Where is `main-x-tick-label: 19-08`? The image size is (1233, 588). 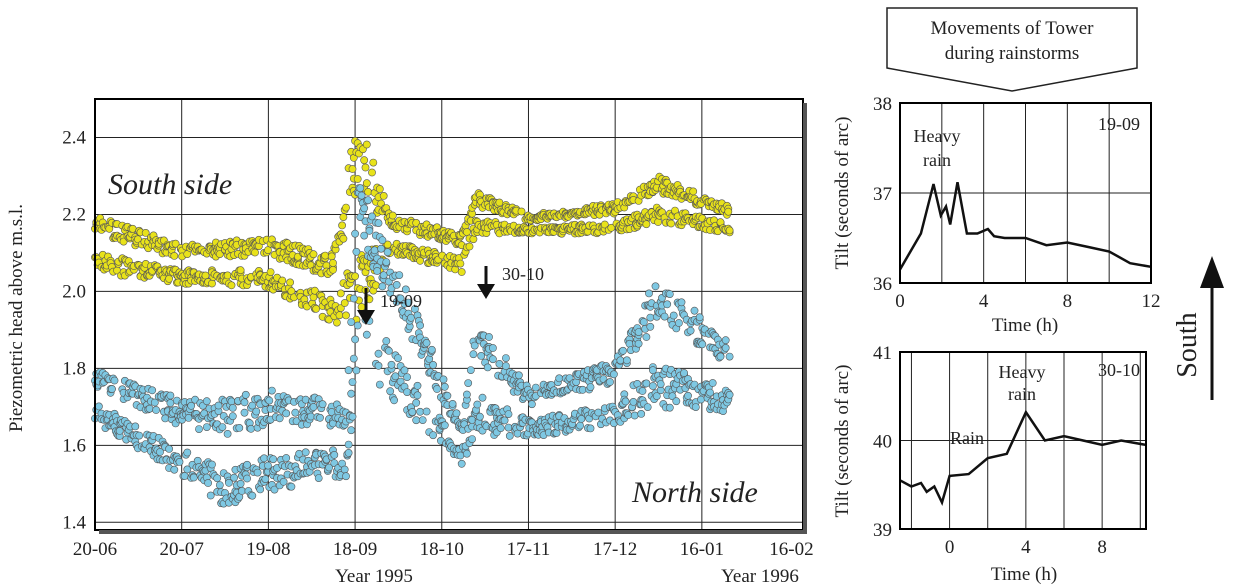
main-x-tick-label: 19-08 is located at coordinates (268, 549).